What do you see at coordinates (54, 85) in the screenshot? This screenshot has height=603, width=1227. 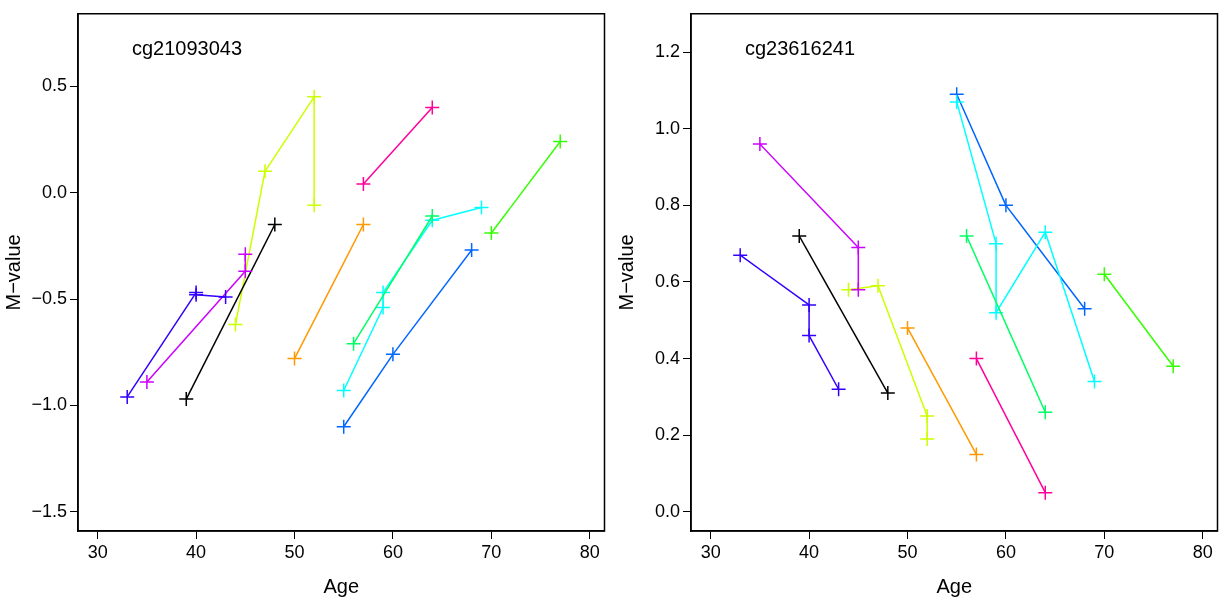 I see `y-tick-label: 0.5` at bounding box center [54, 85].